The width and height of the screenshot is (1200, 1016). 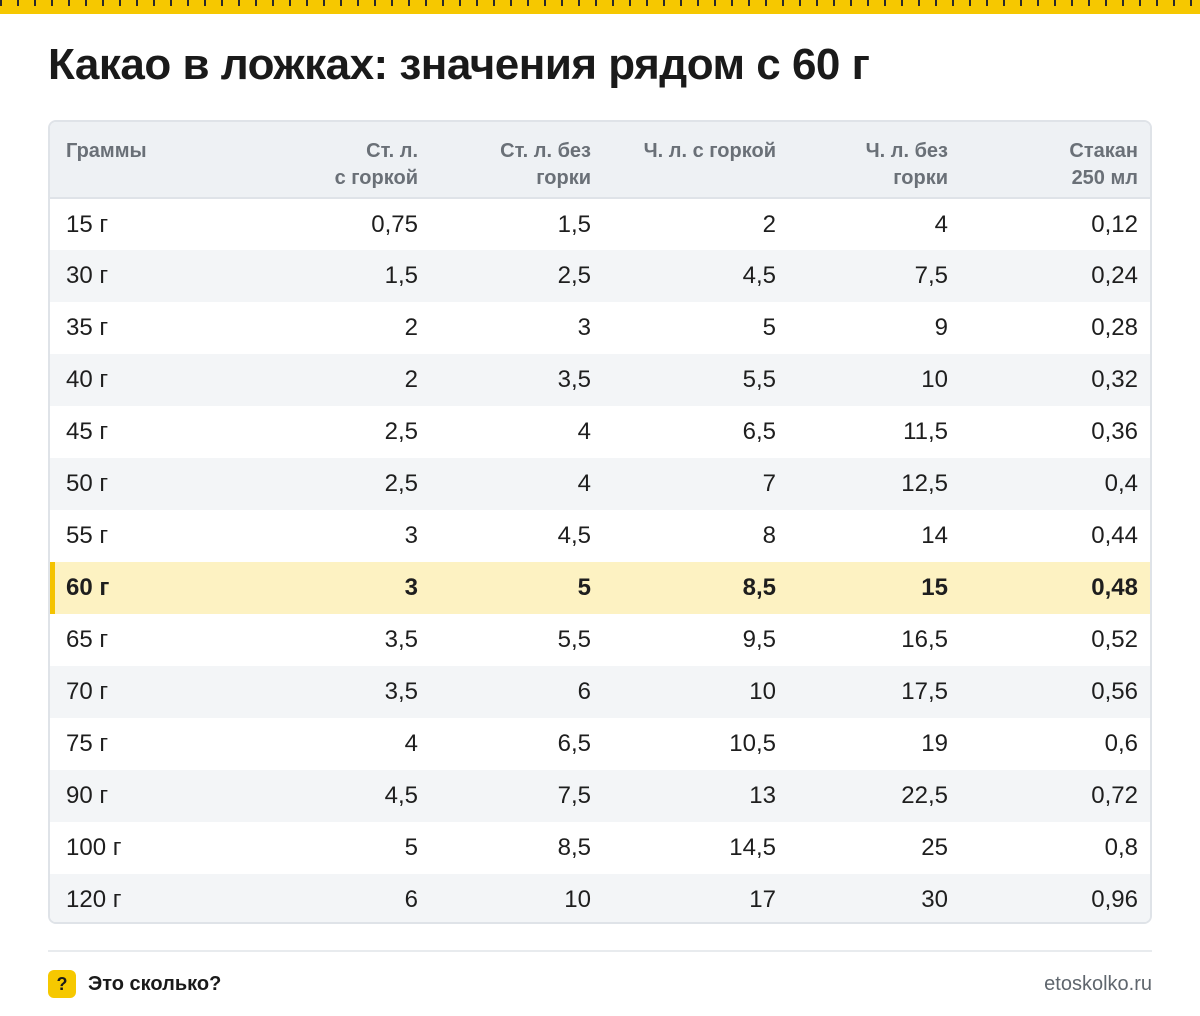 What do you see at coordinates (411, 743) in the screenshot?
I see `cell-tbsp-heaped: 4` at bounding box center [411, 743].